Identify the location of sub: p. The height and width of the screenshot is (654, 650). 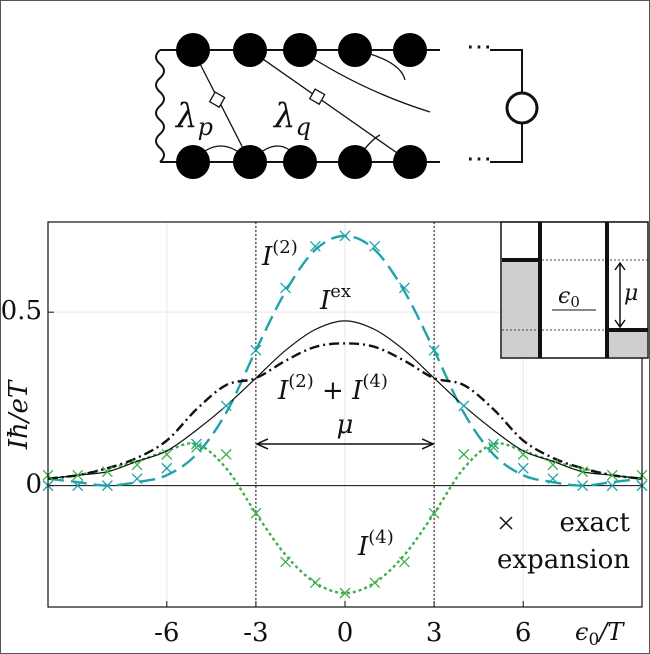
(205, 127).